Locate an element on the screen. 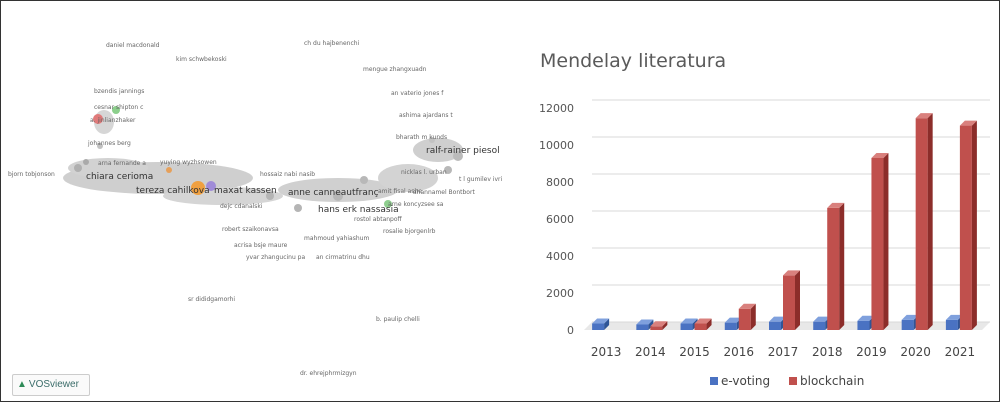 The width and height of the screenshot is (1000, 405). author-node-label: arne koncyzsee sa is located at coordinates (416, 204).